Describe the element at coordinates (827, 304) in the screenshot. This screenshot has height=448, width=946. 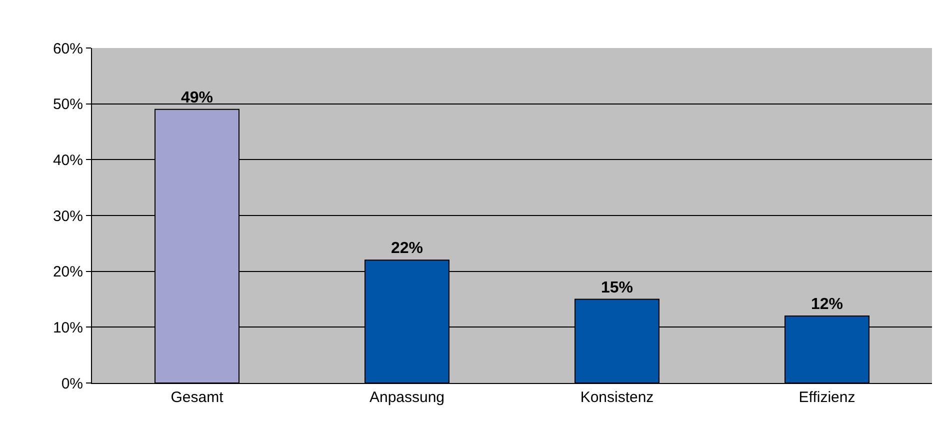
I see `data-label: 12%` at that location.